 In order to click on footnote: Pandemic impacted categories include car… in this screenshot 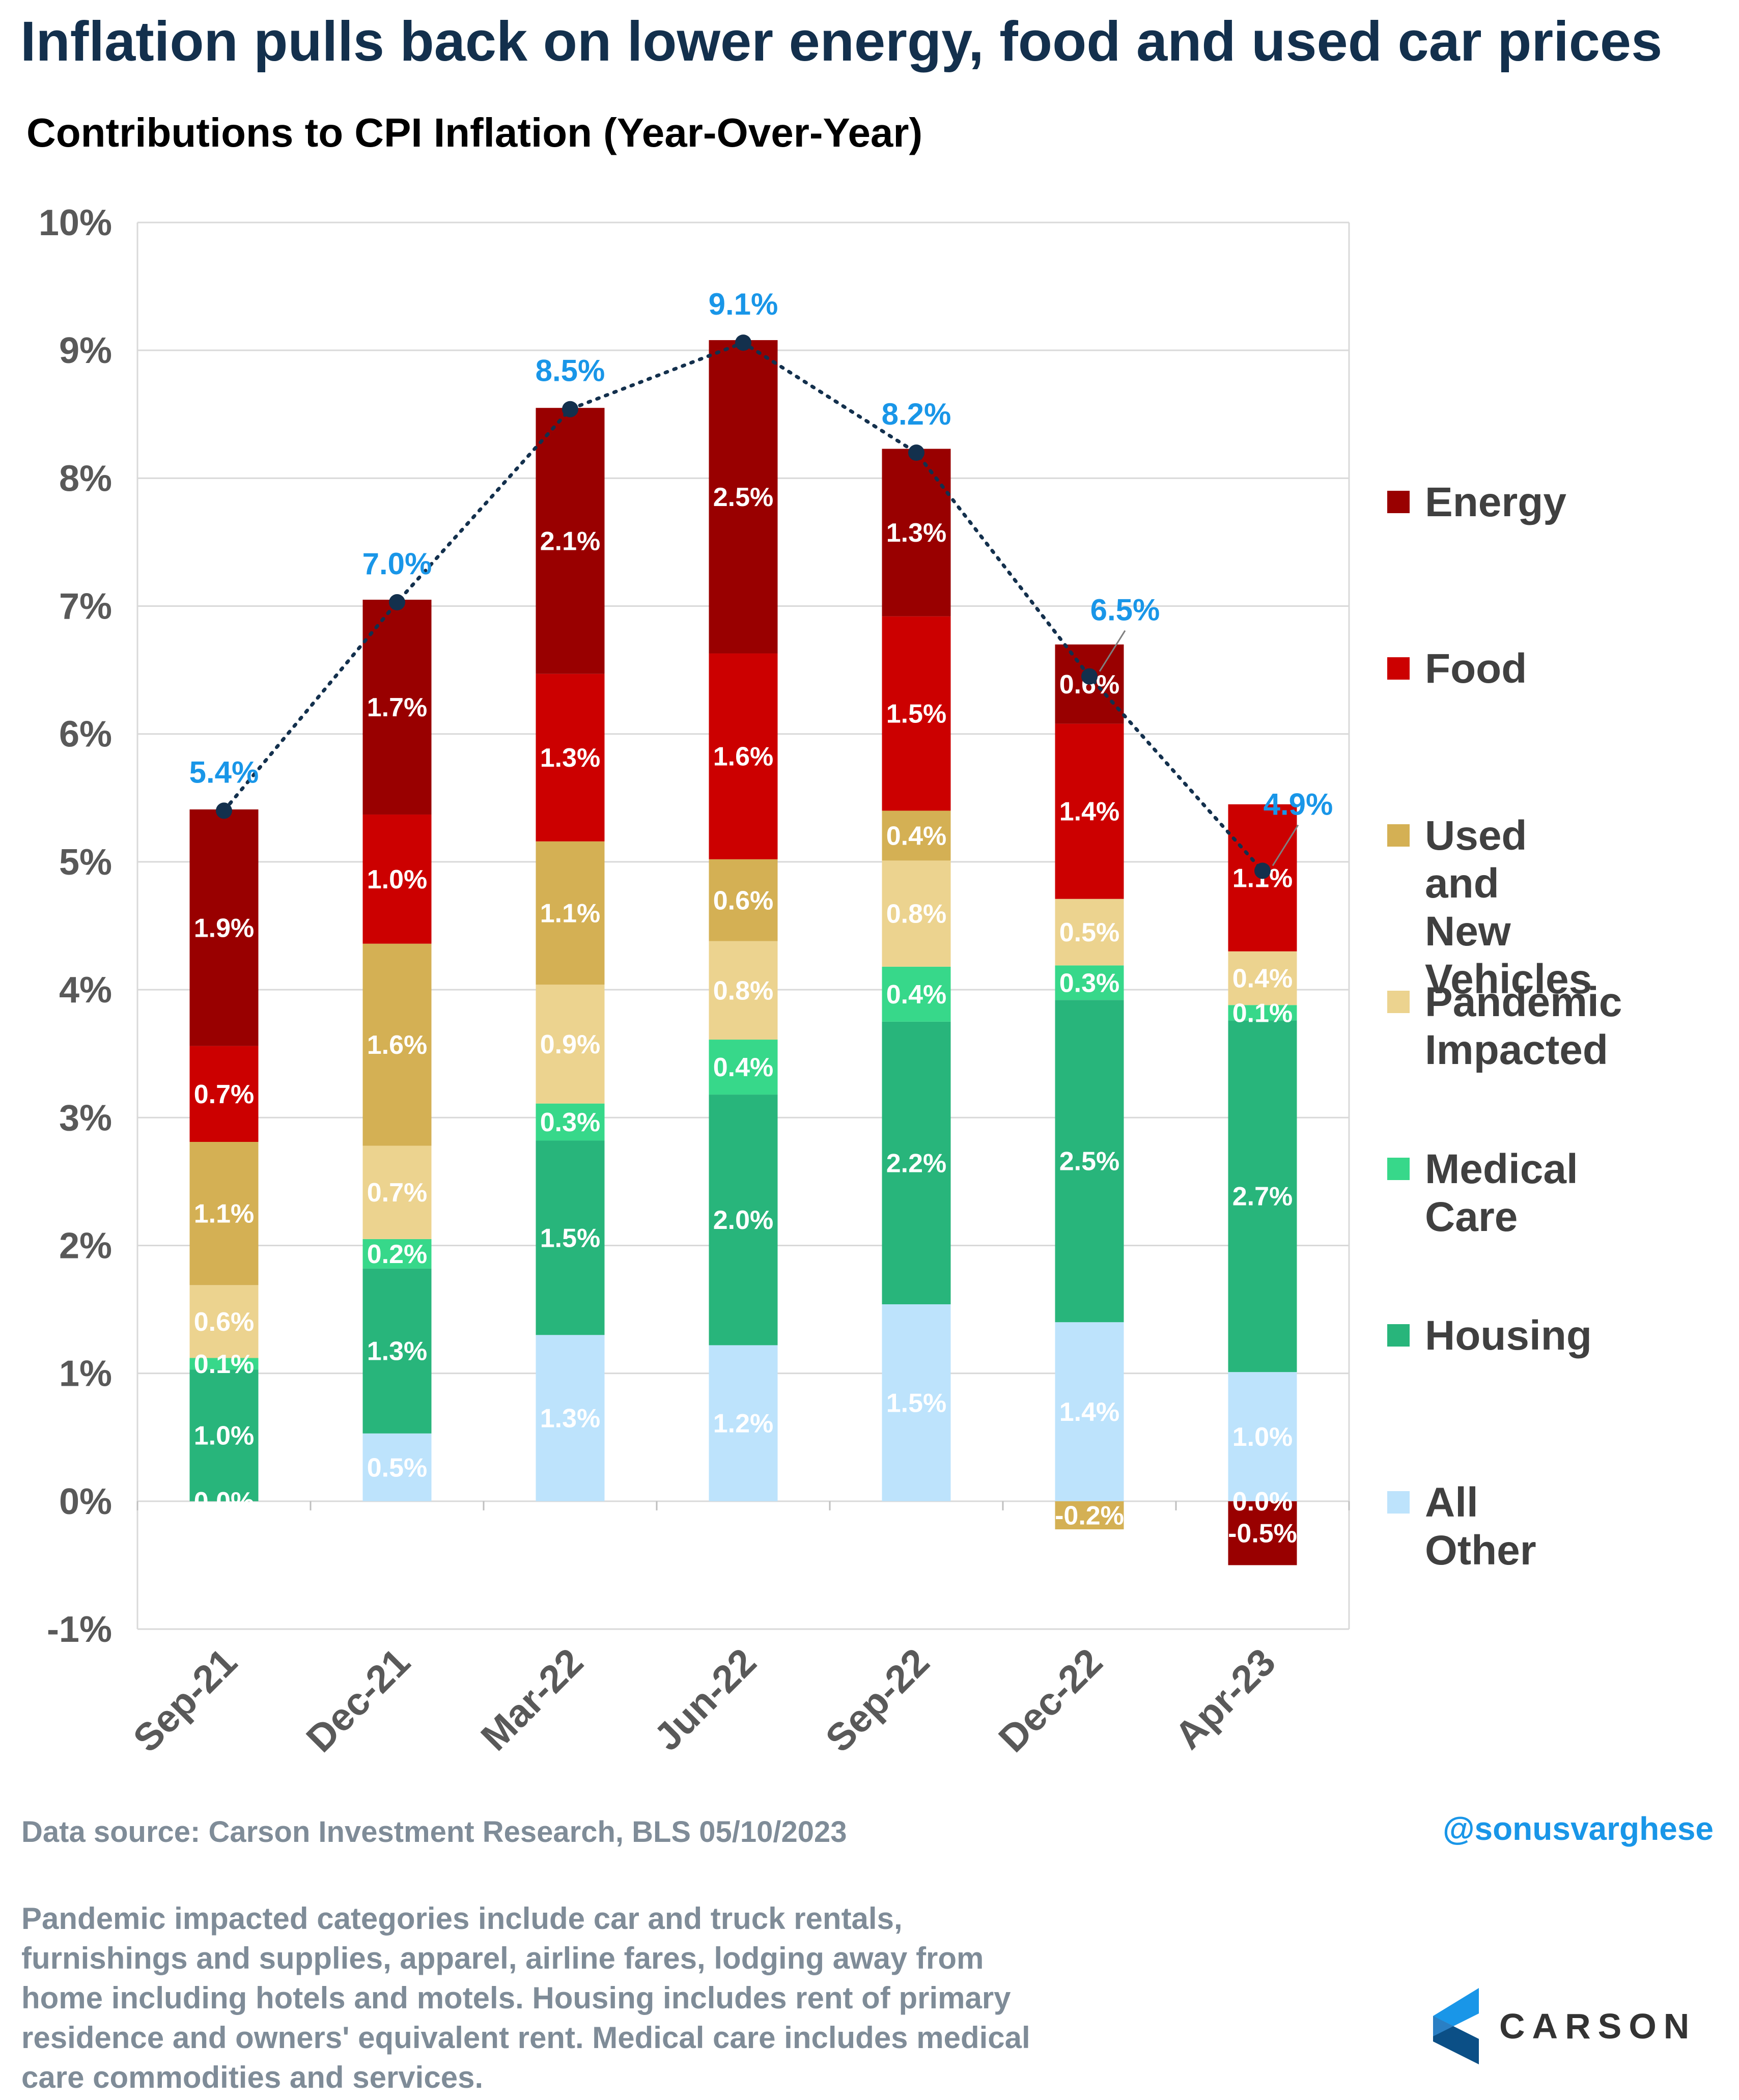, I will do `click(525, 1997)`.